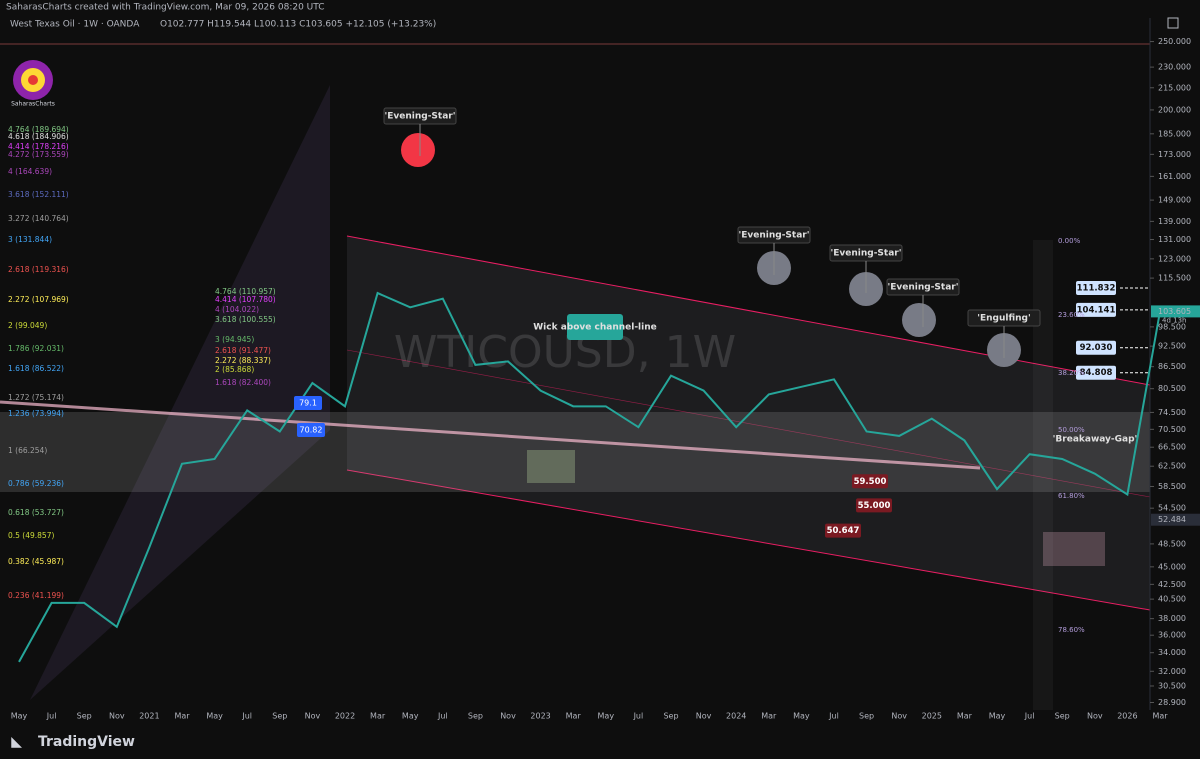 Image resolution: width=1200 pixels, height=759 pixels. I want to click on logo-icon, so click(33, 80).